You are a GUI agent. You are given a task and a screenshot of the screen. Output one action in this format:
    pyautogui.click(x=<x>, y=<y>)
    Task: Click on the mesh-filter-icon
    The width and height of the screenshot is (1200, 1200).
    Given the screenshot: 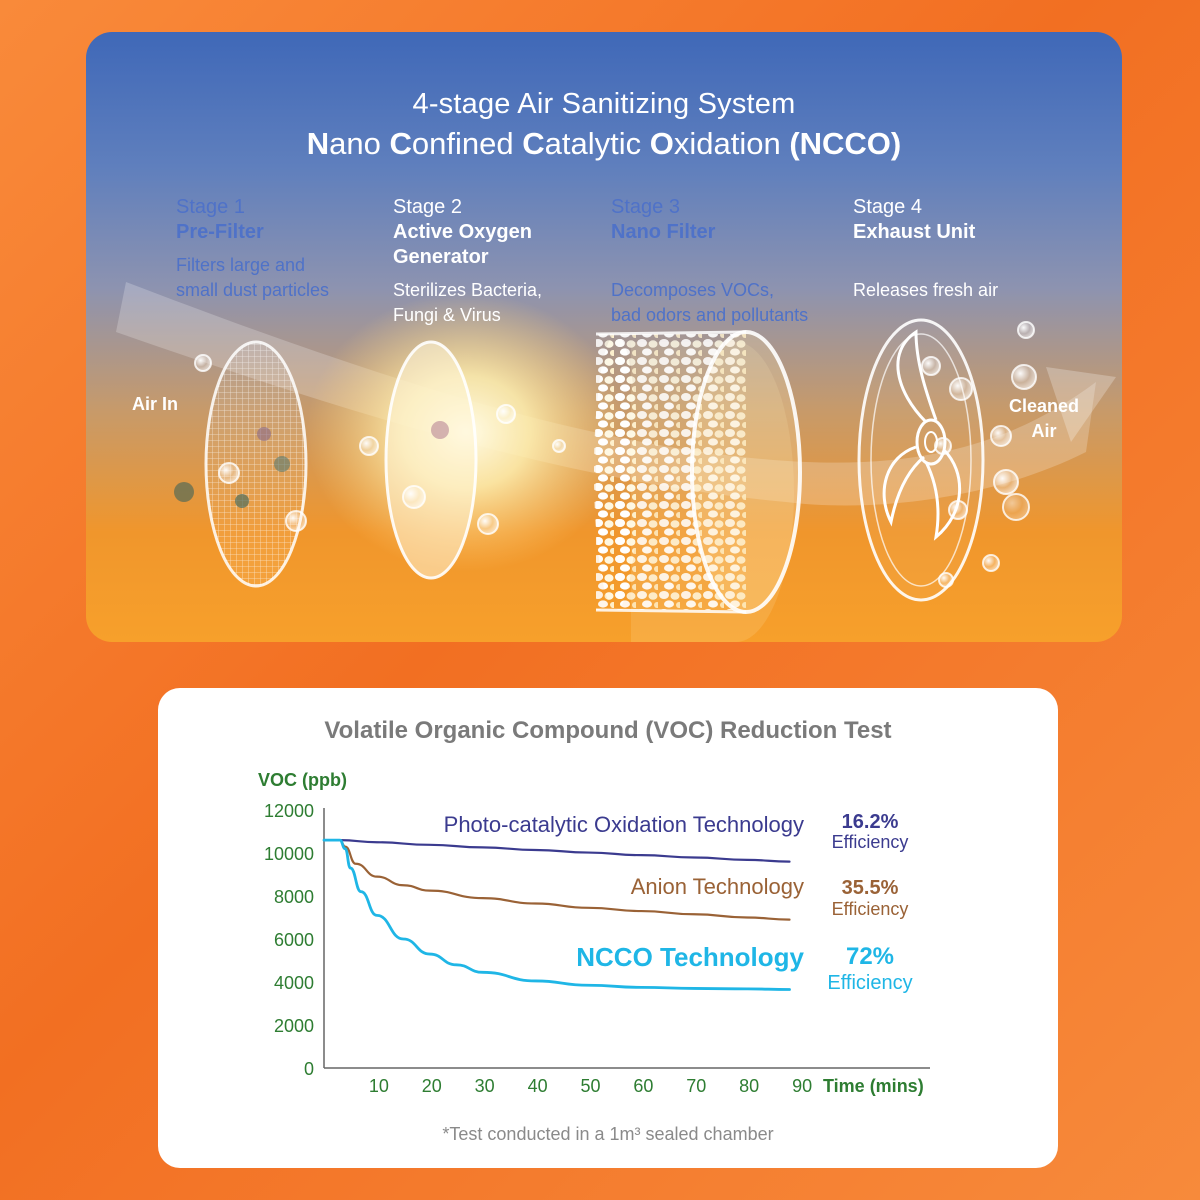 What is the action you would take?
    pyautogui.click(x=256, y=464)
    